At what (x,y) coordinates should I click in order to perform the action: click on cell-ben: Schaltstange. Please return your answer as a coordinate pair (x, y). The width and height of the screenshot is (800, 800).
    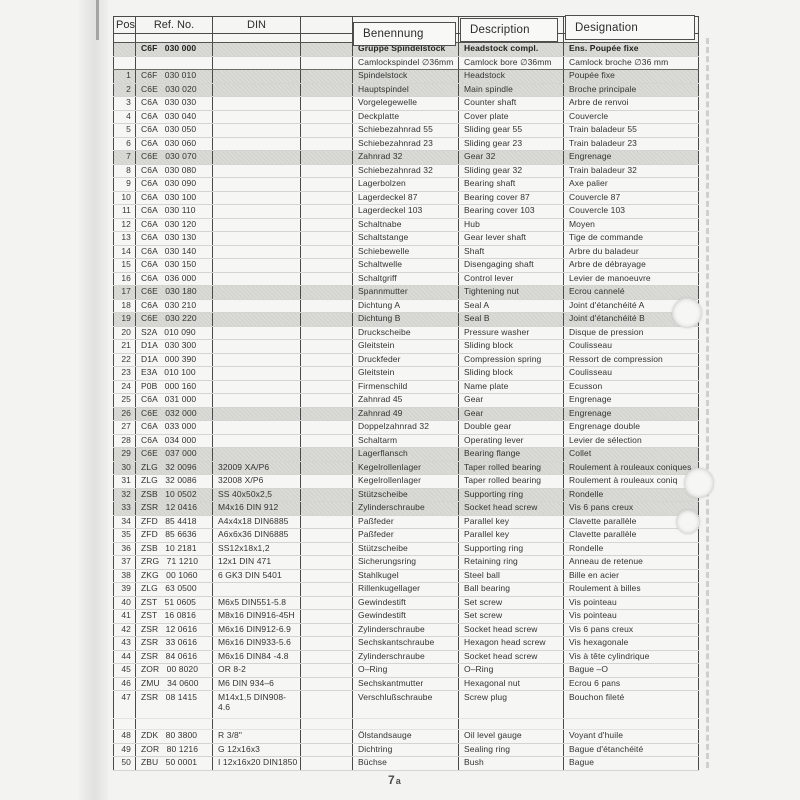
    Looking at the image, I should click on (405, 238).